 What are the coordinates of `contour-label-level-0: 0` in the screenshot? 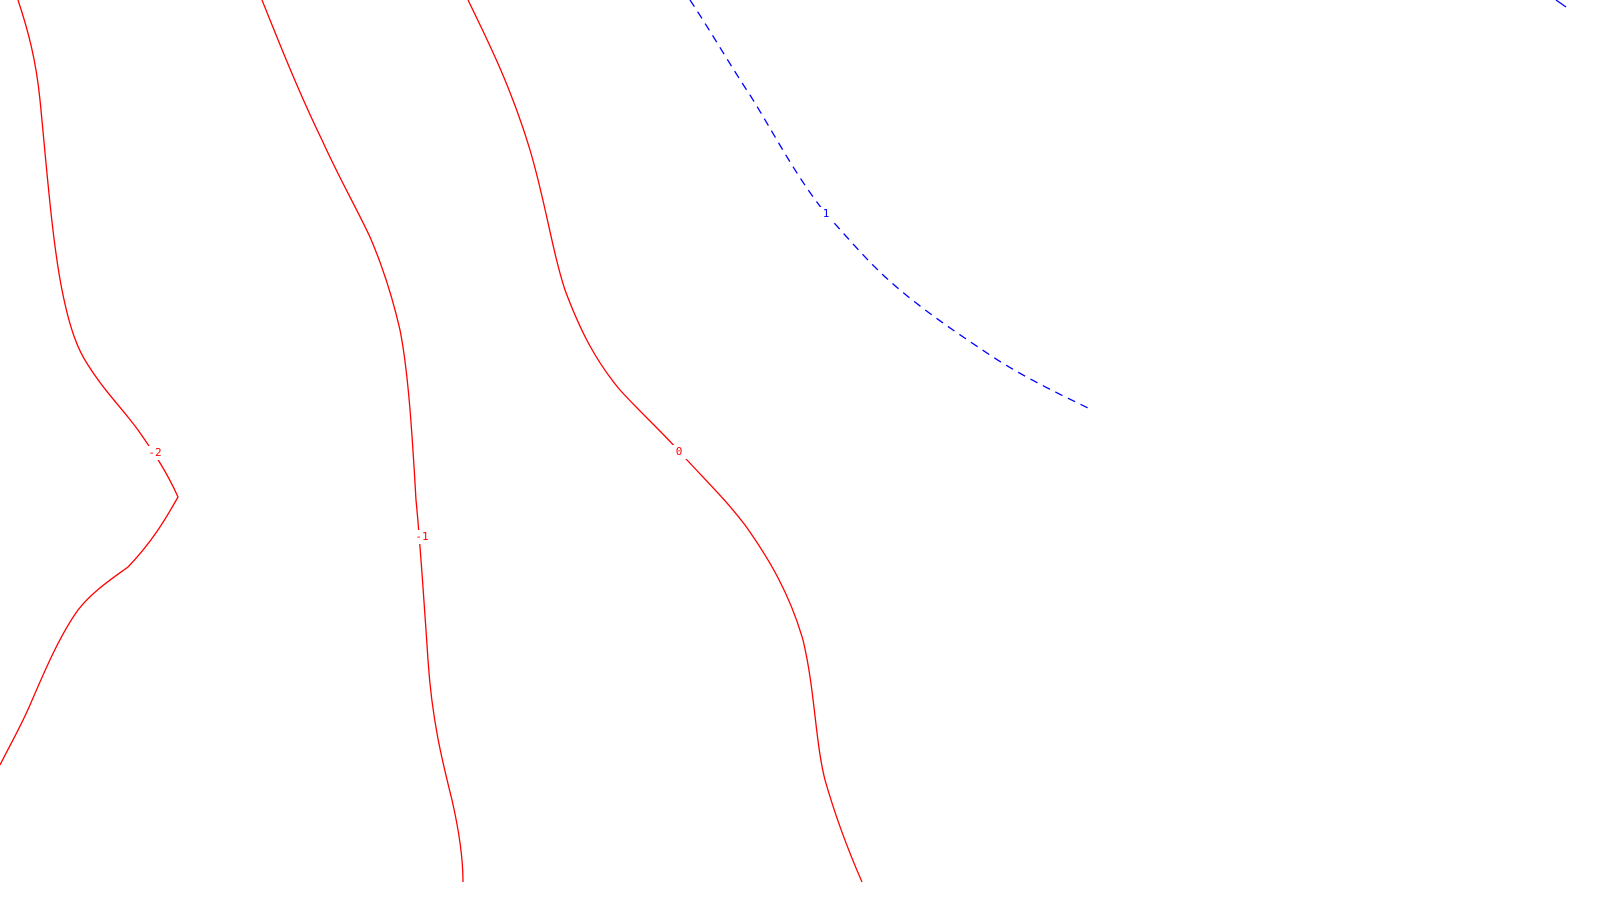 It's located at (679, 451).